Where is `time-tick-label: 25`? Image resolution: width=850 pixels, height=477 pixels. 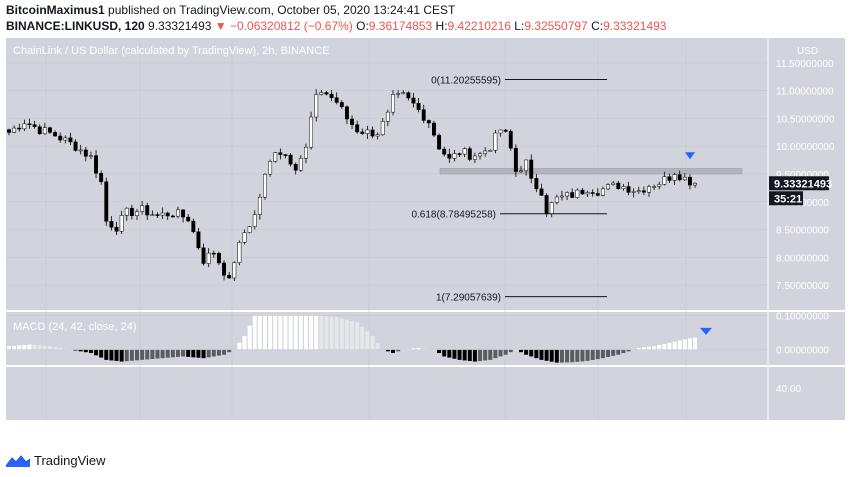 time-tick-label: 25 is located at coordinates (232, 433).